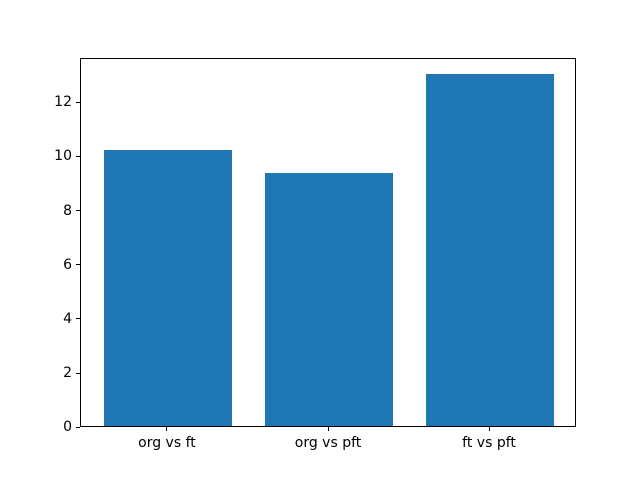 The image size is (640, 480). I want to click on y-tick-label: 8, so click(67, 210).